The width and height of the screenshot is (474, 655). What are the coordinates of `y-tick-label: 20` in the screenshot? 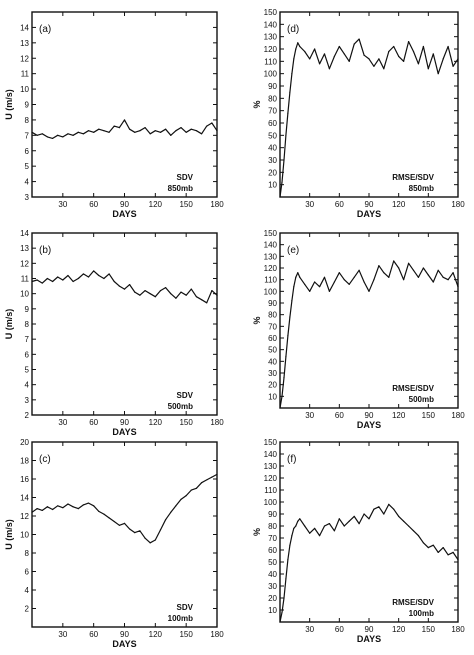 It's located at (24, 442).